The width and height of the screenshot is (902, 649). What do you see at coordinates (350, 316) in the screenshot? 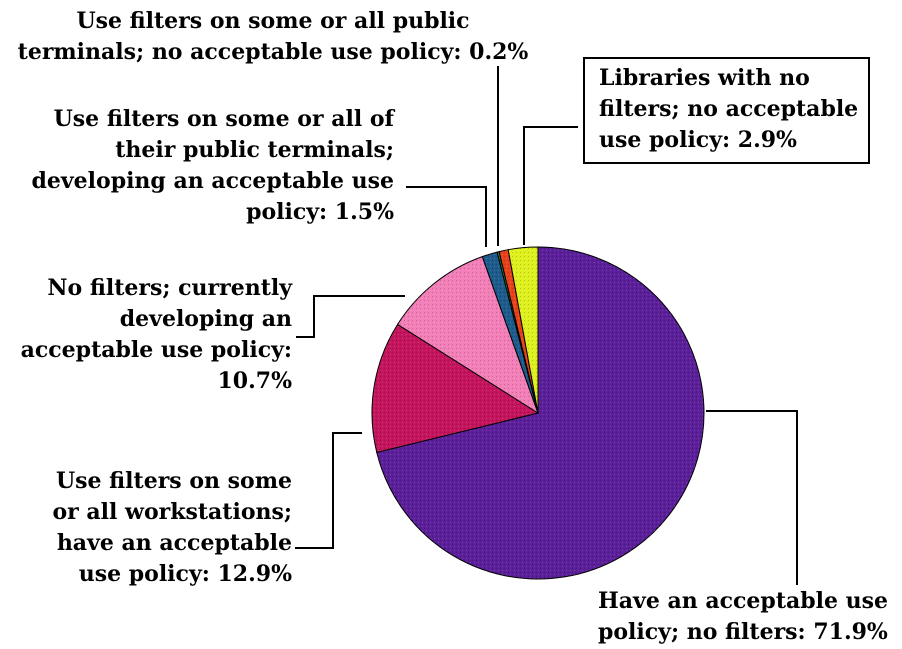
I see `leader-no-filters-developing` at bounding box center [350, 316].